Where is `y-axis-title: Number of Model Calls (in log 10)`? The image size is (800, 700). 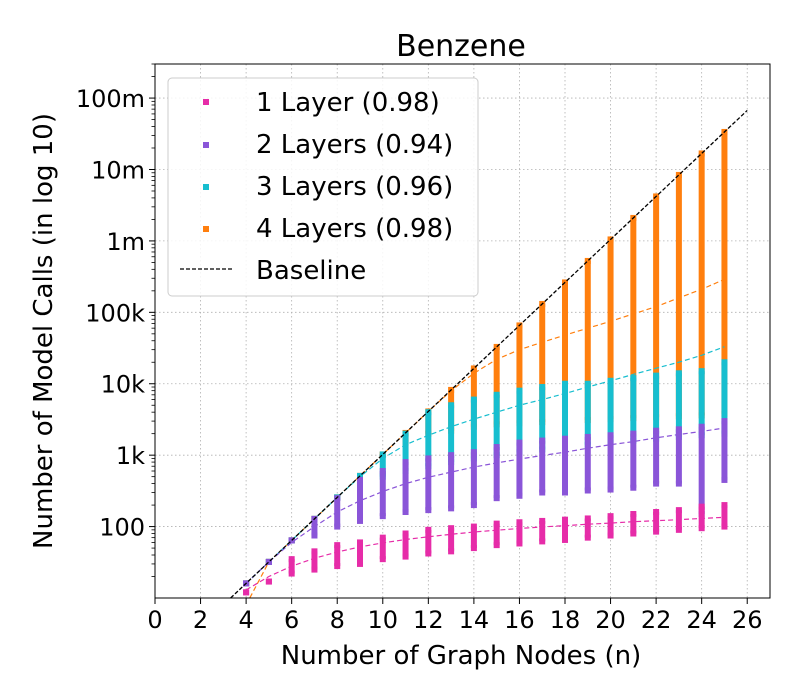
y-axis-title: Number of Model Calls (in log 10) is located at coordinates (44, 331).